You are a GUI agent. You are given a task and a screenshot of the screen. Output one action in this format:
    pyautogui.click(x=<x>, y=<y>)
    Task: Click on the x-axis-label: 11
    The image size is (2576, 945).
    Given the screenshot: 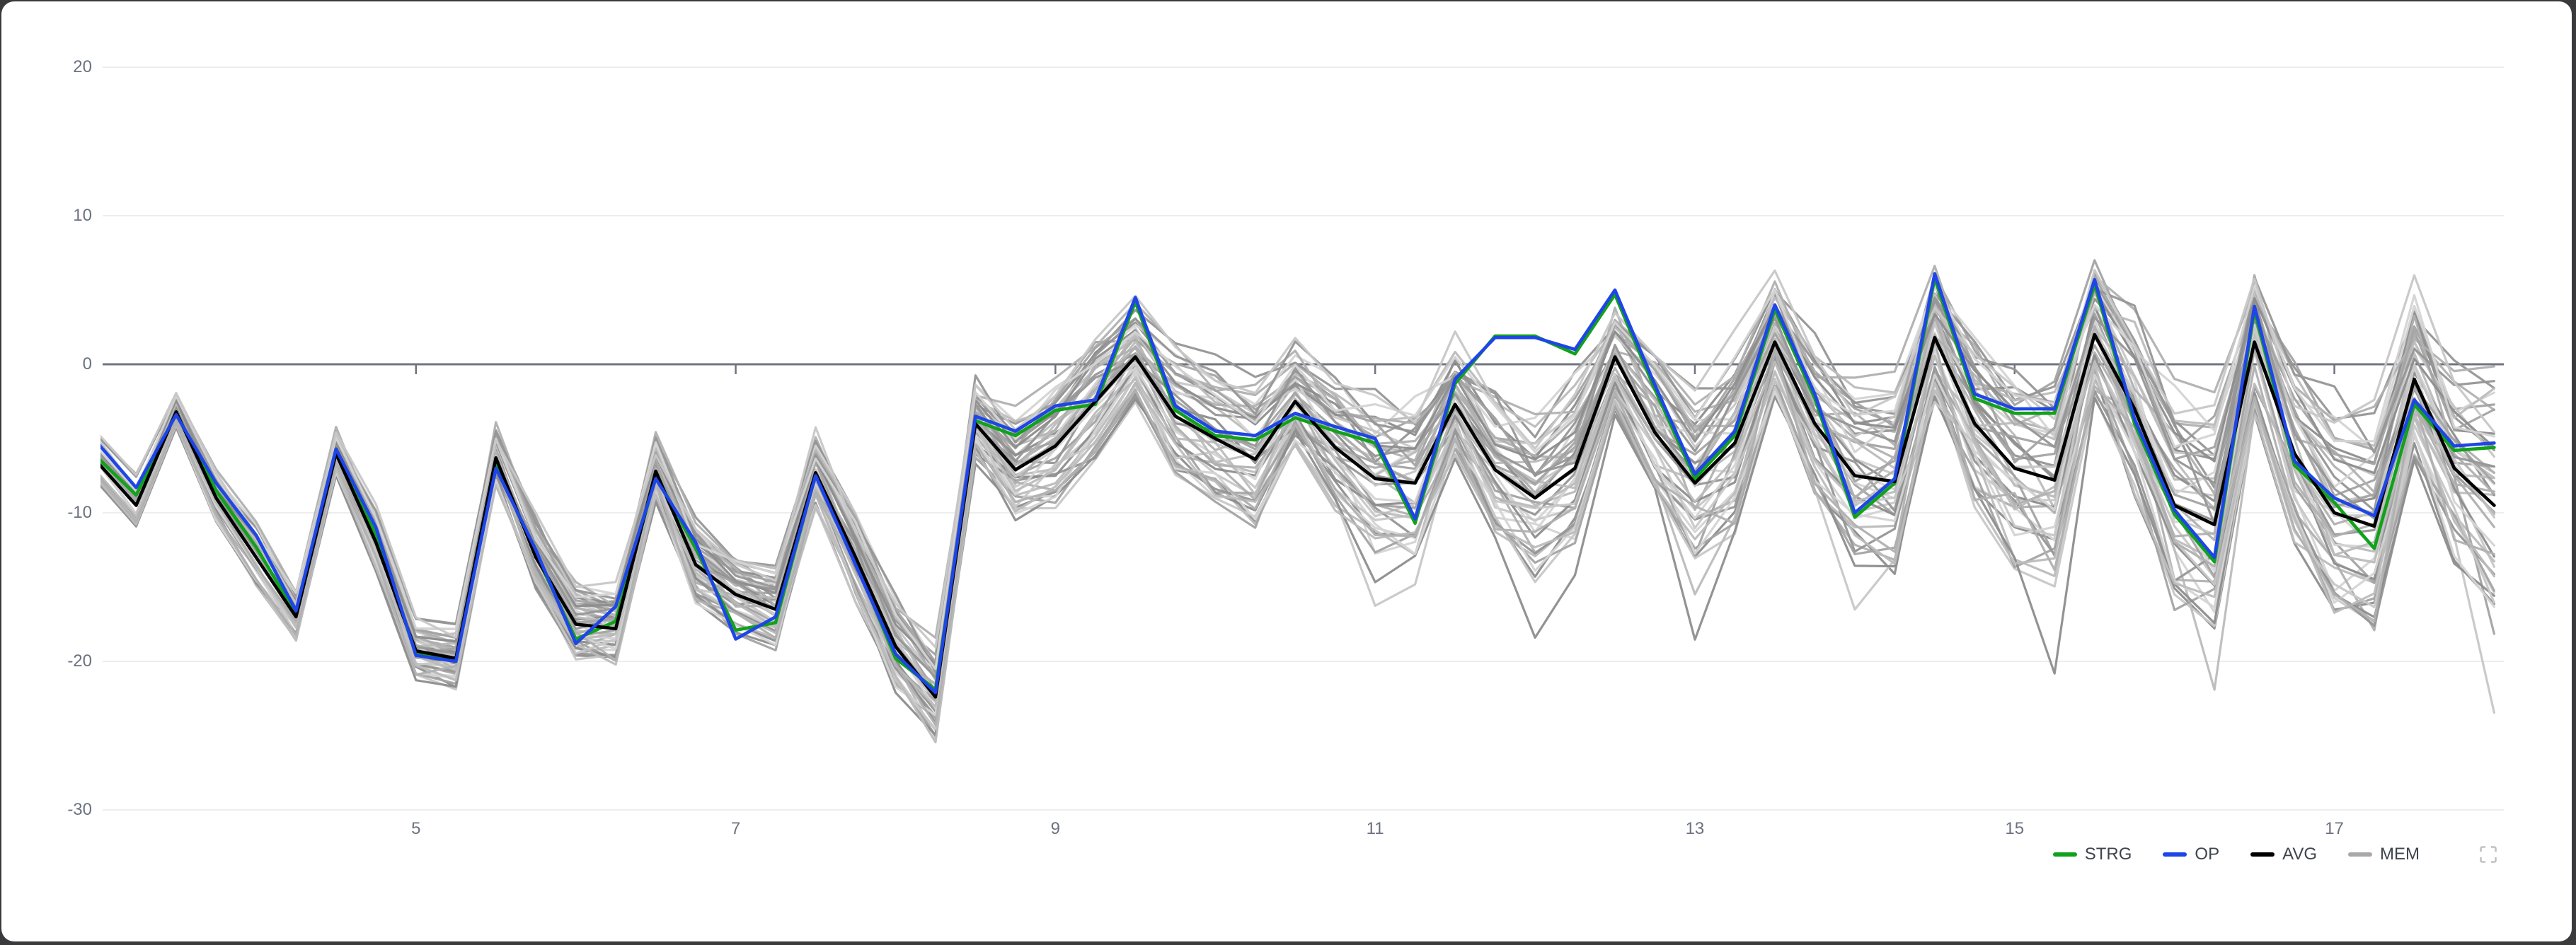 What is the action you would take?
    pyautogui.click(x=1375, y=828)
    